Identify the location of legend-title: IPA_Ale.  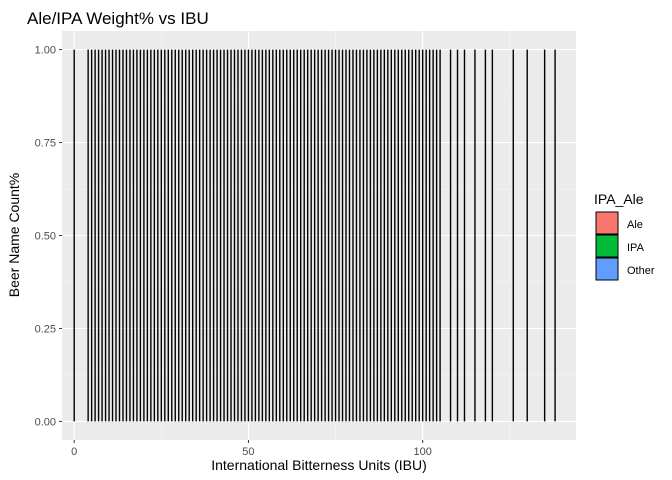
(619, 199).